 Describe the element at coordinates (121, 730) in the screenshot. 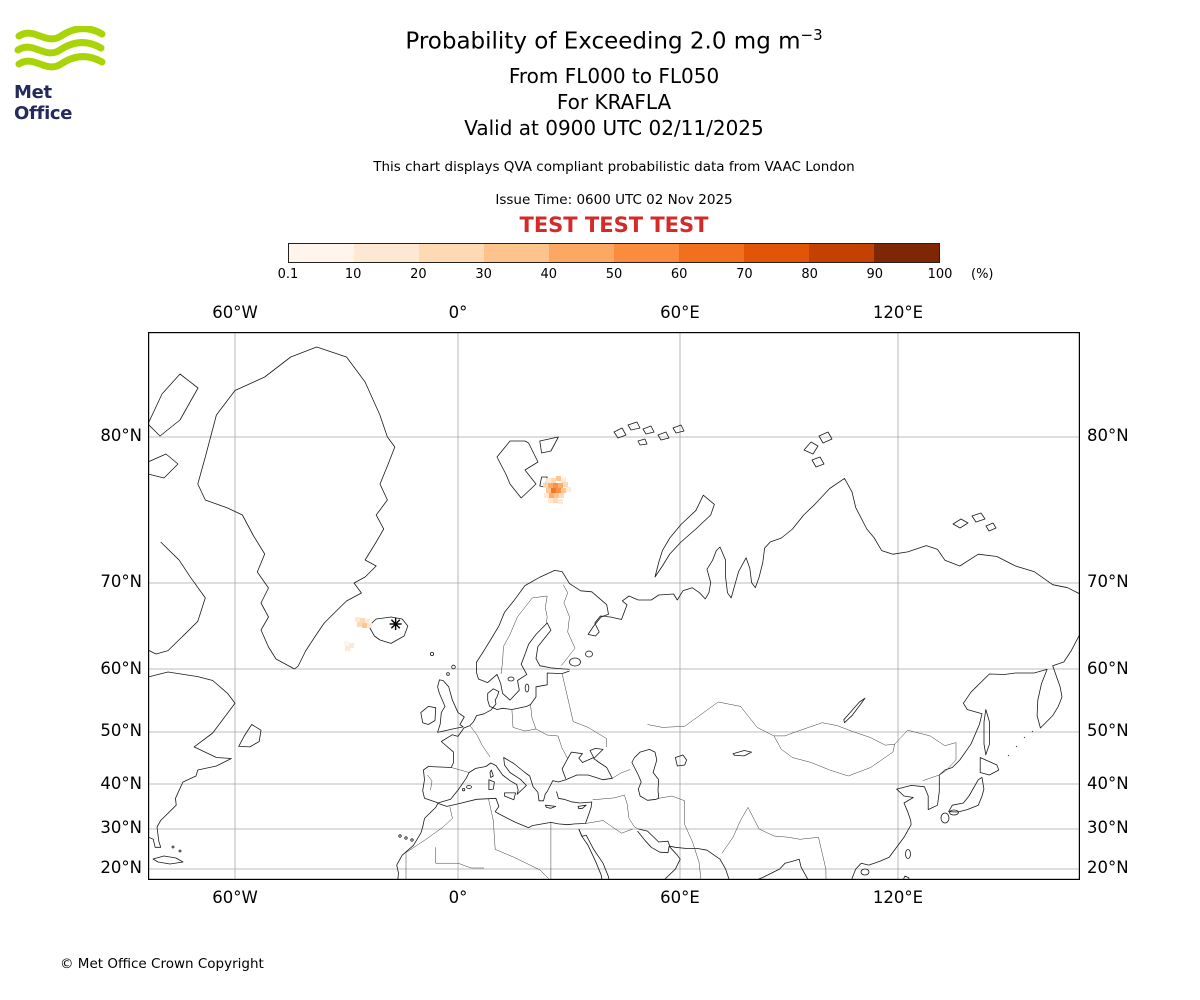

I see `lat-label-left-50n: 50°N` at that location.